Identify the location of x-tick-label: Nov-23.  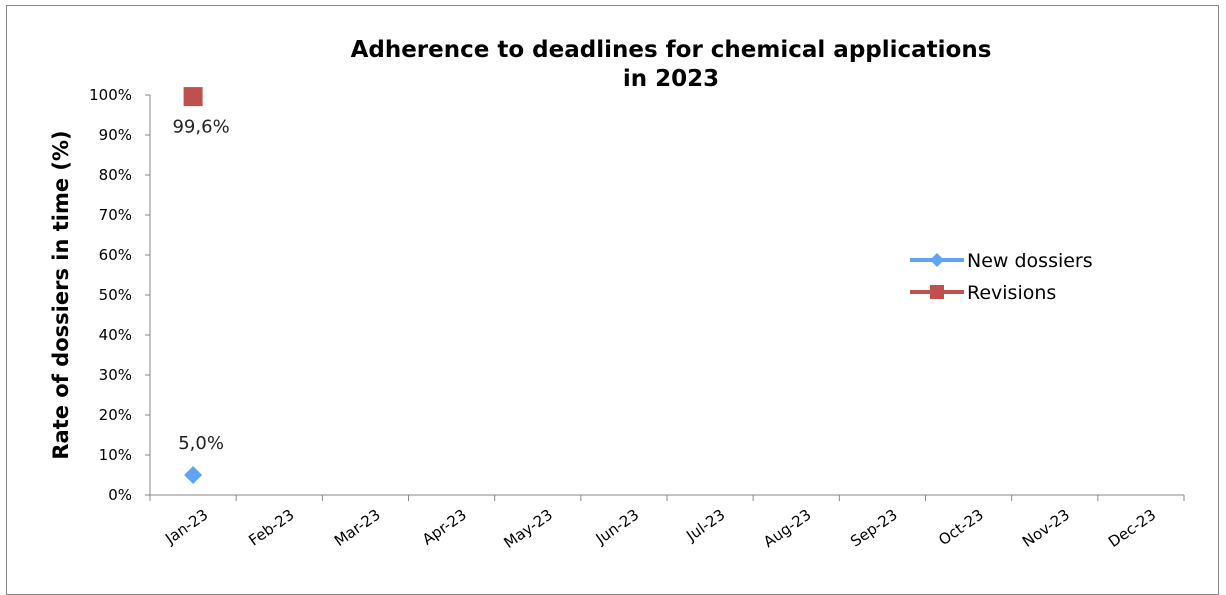
(1046, 528).